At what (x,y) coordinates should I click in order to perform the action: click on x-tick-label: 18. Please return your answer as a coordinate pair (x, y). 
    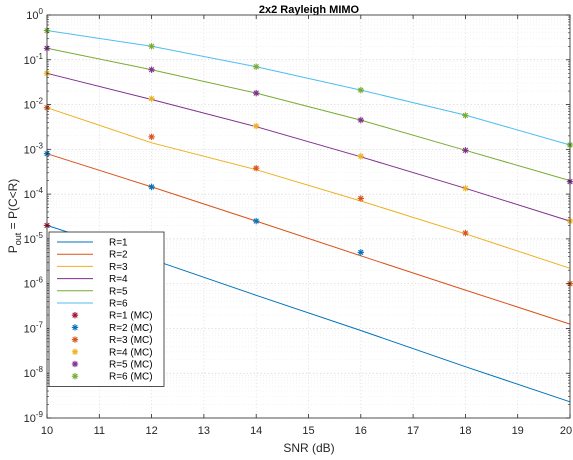
    Looking at the image, I should click on (465, 431).